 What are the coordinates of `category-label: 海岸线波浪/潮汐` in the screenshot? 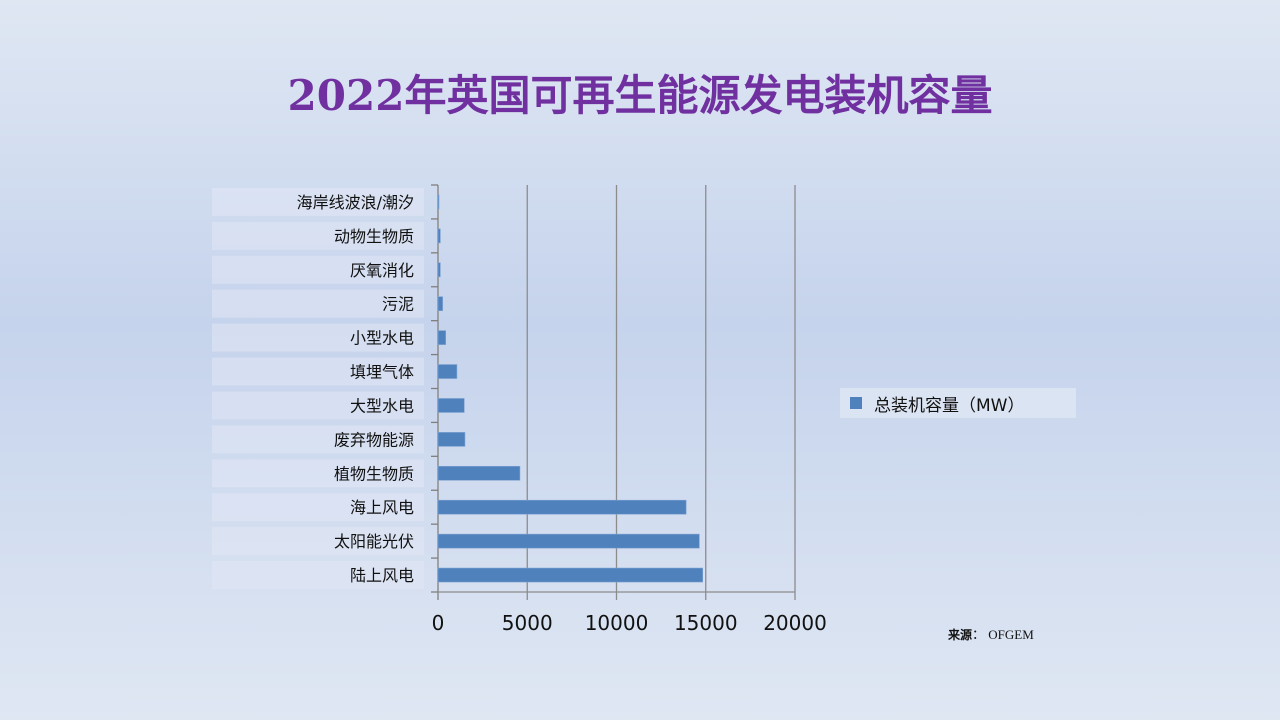 It's located at (355, 202).